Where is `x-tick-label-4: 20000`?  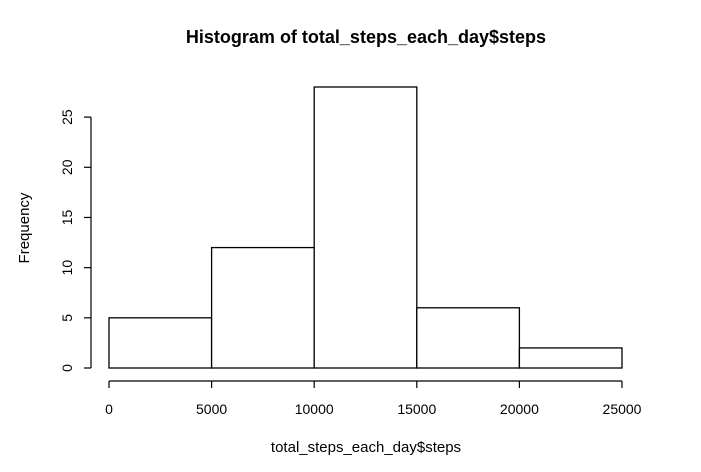
x-tick-label-4: 20000 is located at coordinates (519, 409).